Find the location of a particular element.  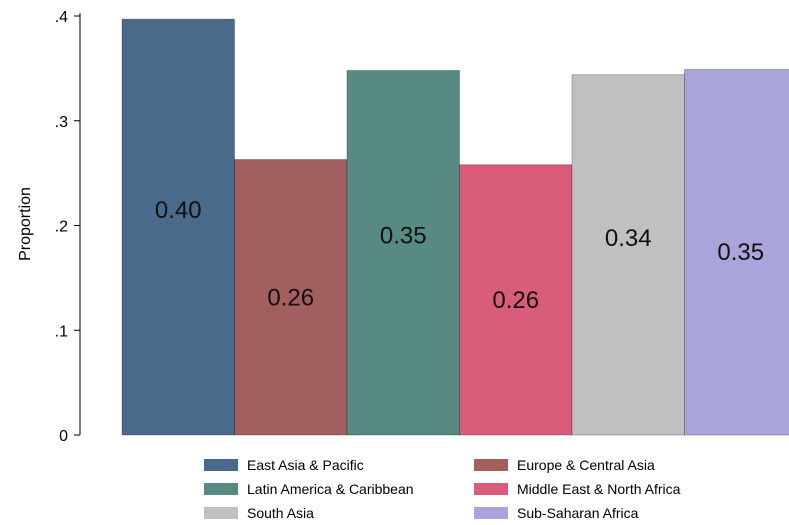

legend-label: East Asia & Pacific is located at coordinates (305, 465).